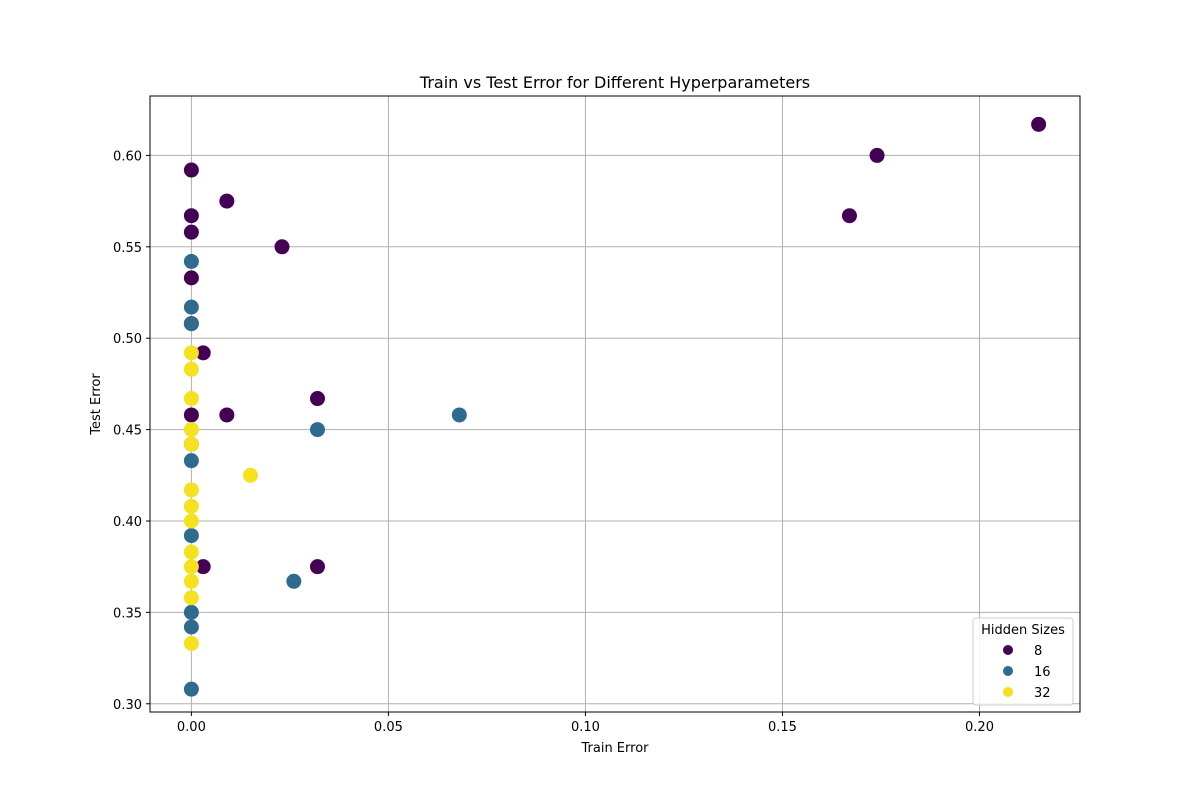  What do you see at coordinates (979, 727) in the screenshot?
I see `x-tick-label: 0.20` at bounding box center [979, 727].